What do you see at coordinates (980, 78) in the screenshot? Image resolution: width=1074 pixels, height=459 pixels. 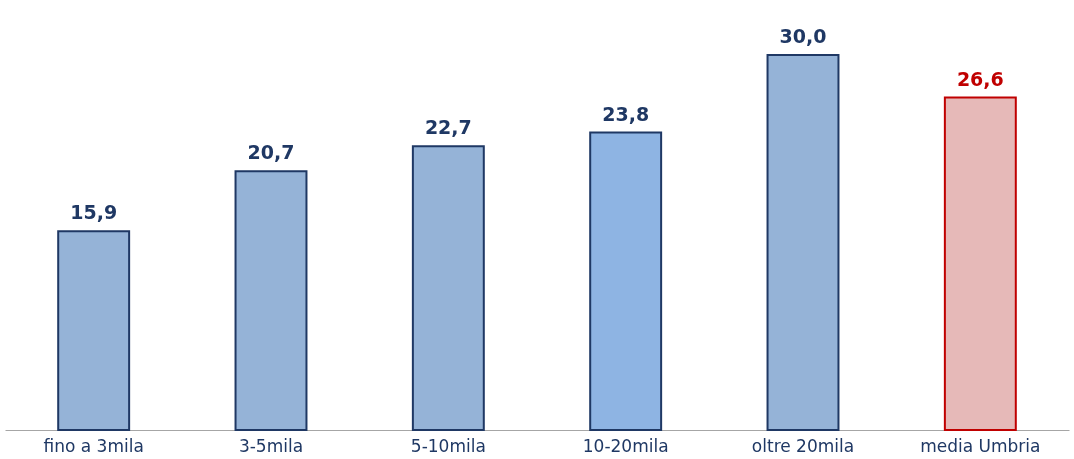 I see `data-label: 26,6` at bounding box center [980, 78].